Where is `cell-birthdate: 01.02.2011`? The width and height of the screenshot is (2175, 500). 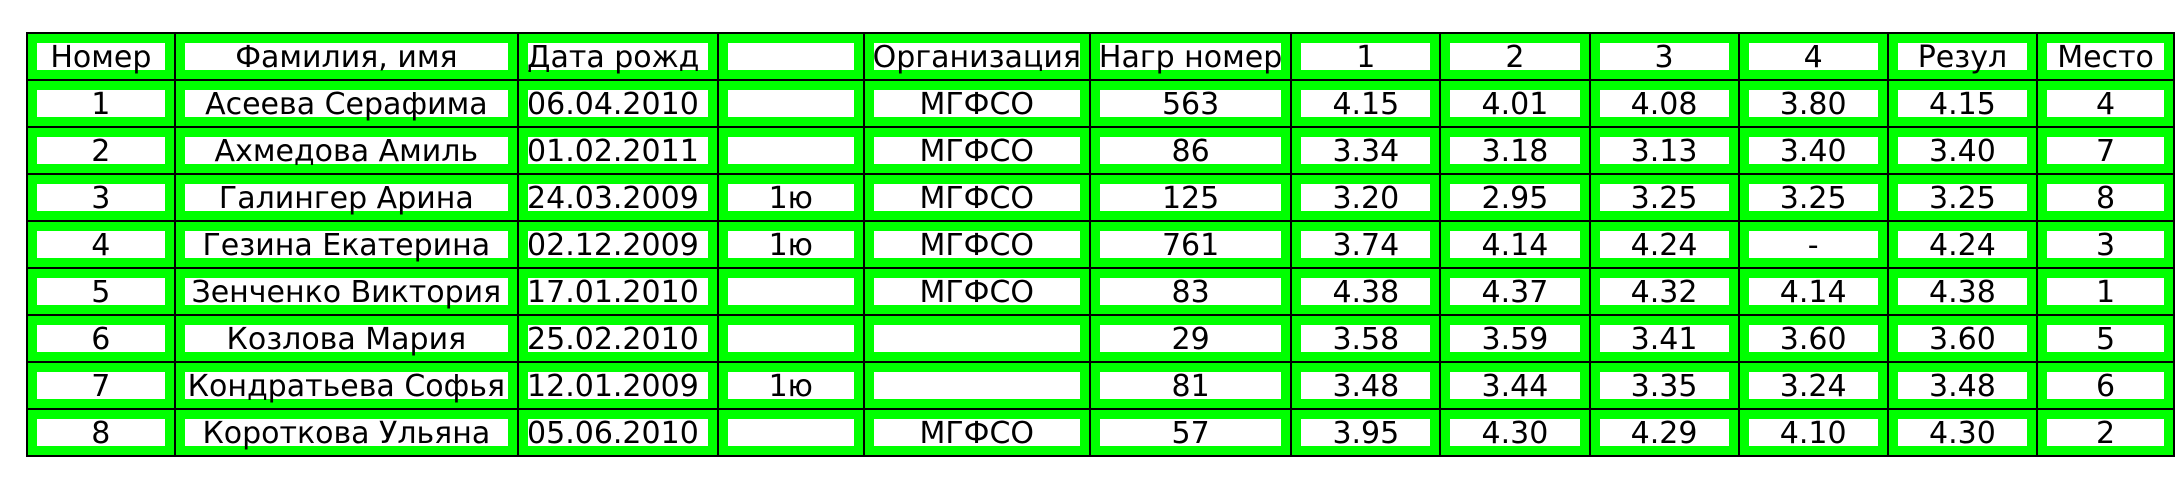 cell-birthdate: 01.02.2011 is located at coordinates (619, 151).